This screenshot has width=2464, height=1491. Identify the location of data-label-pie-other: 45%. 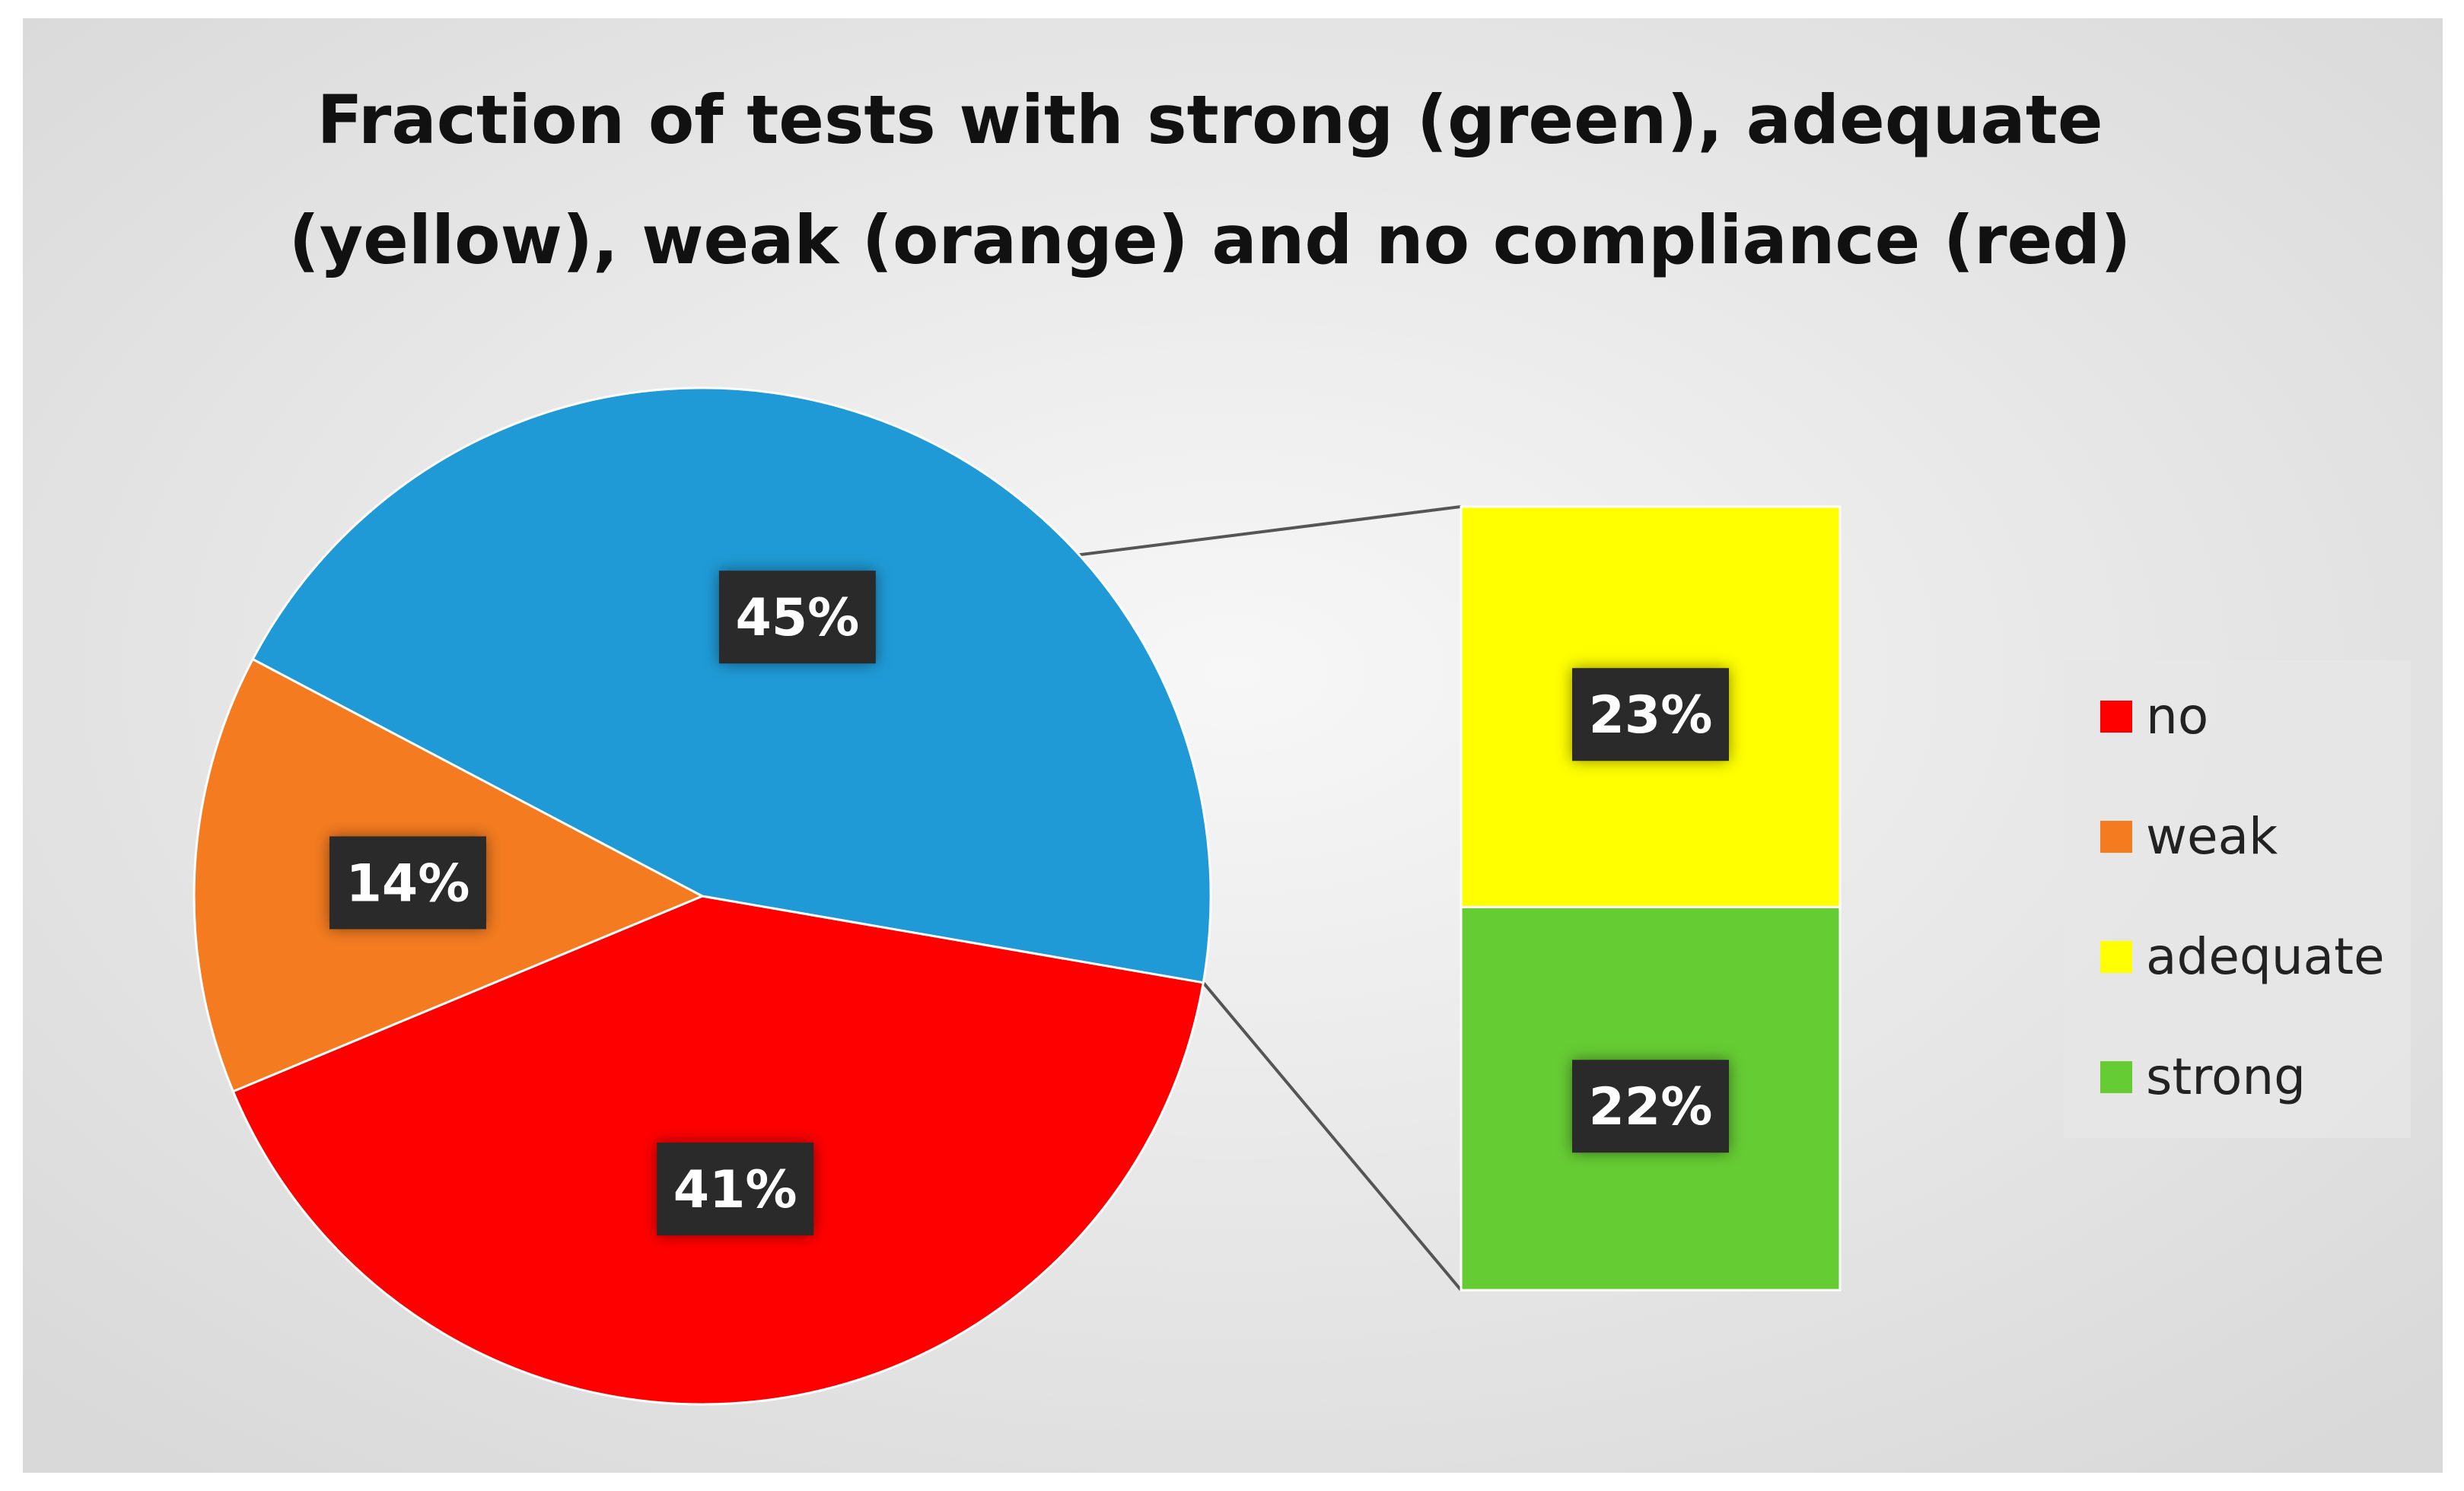
(797, 617).